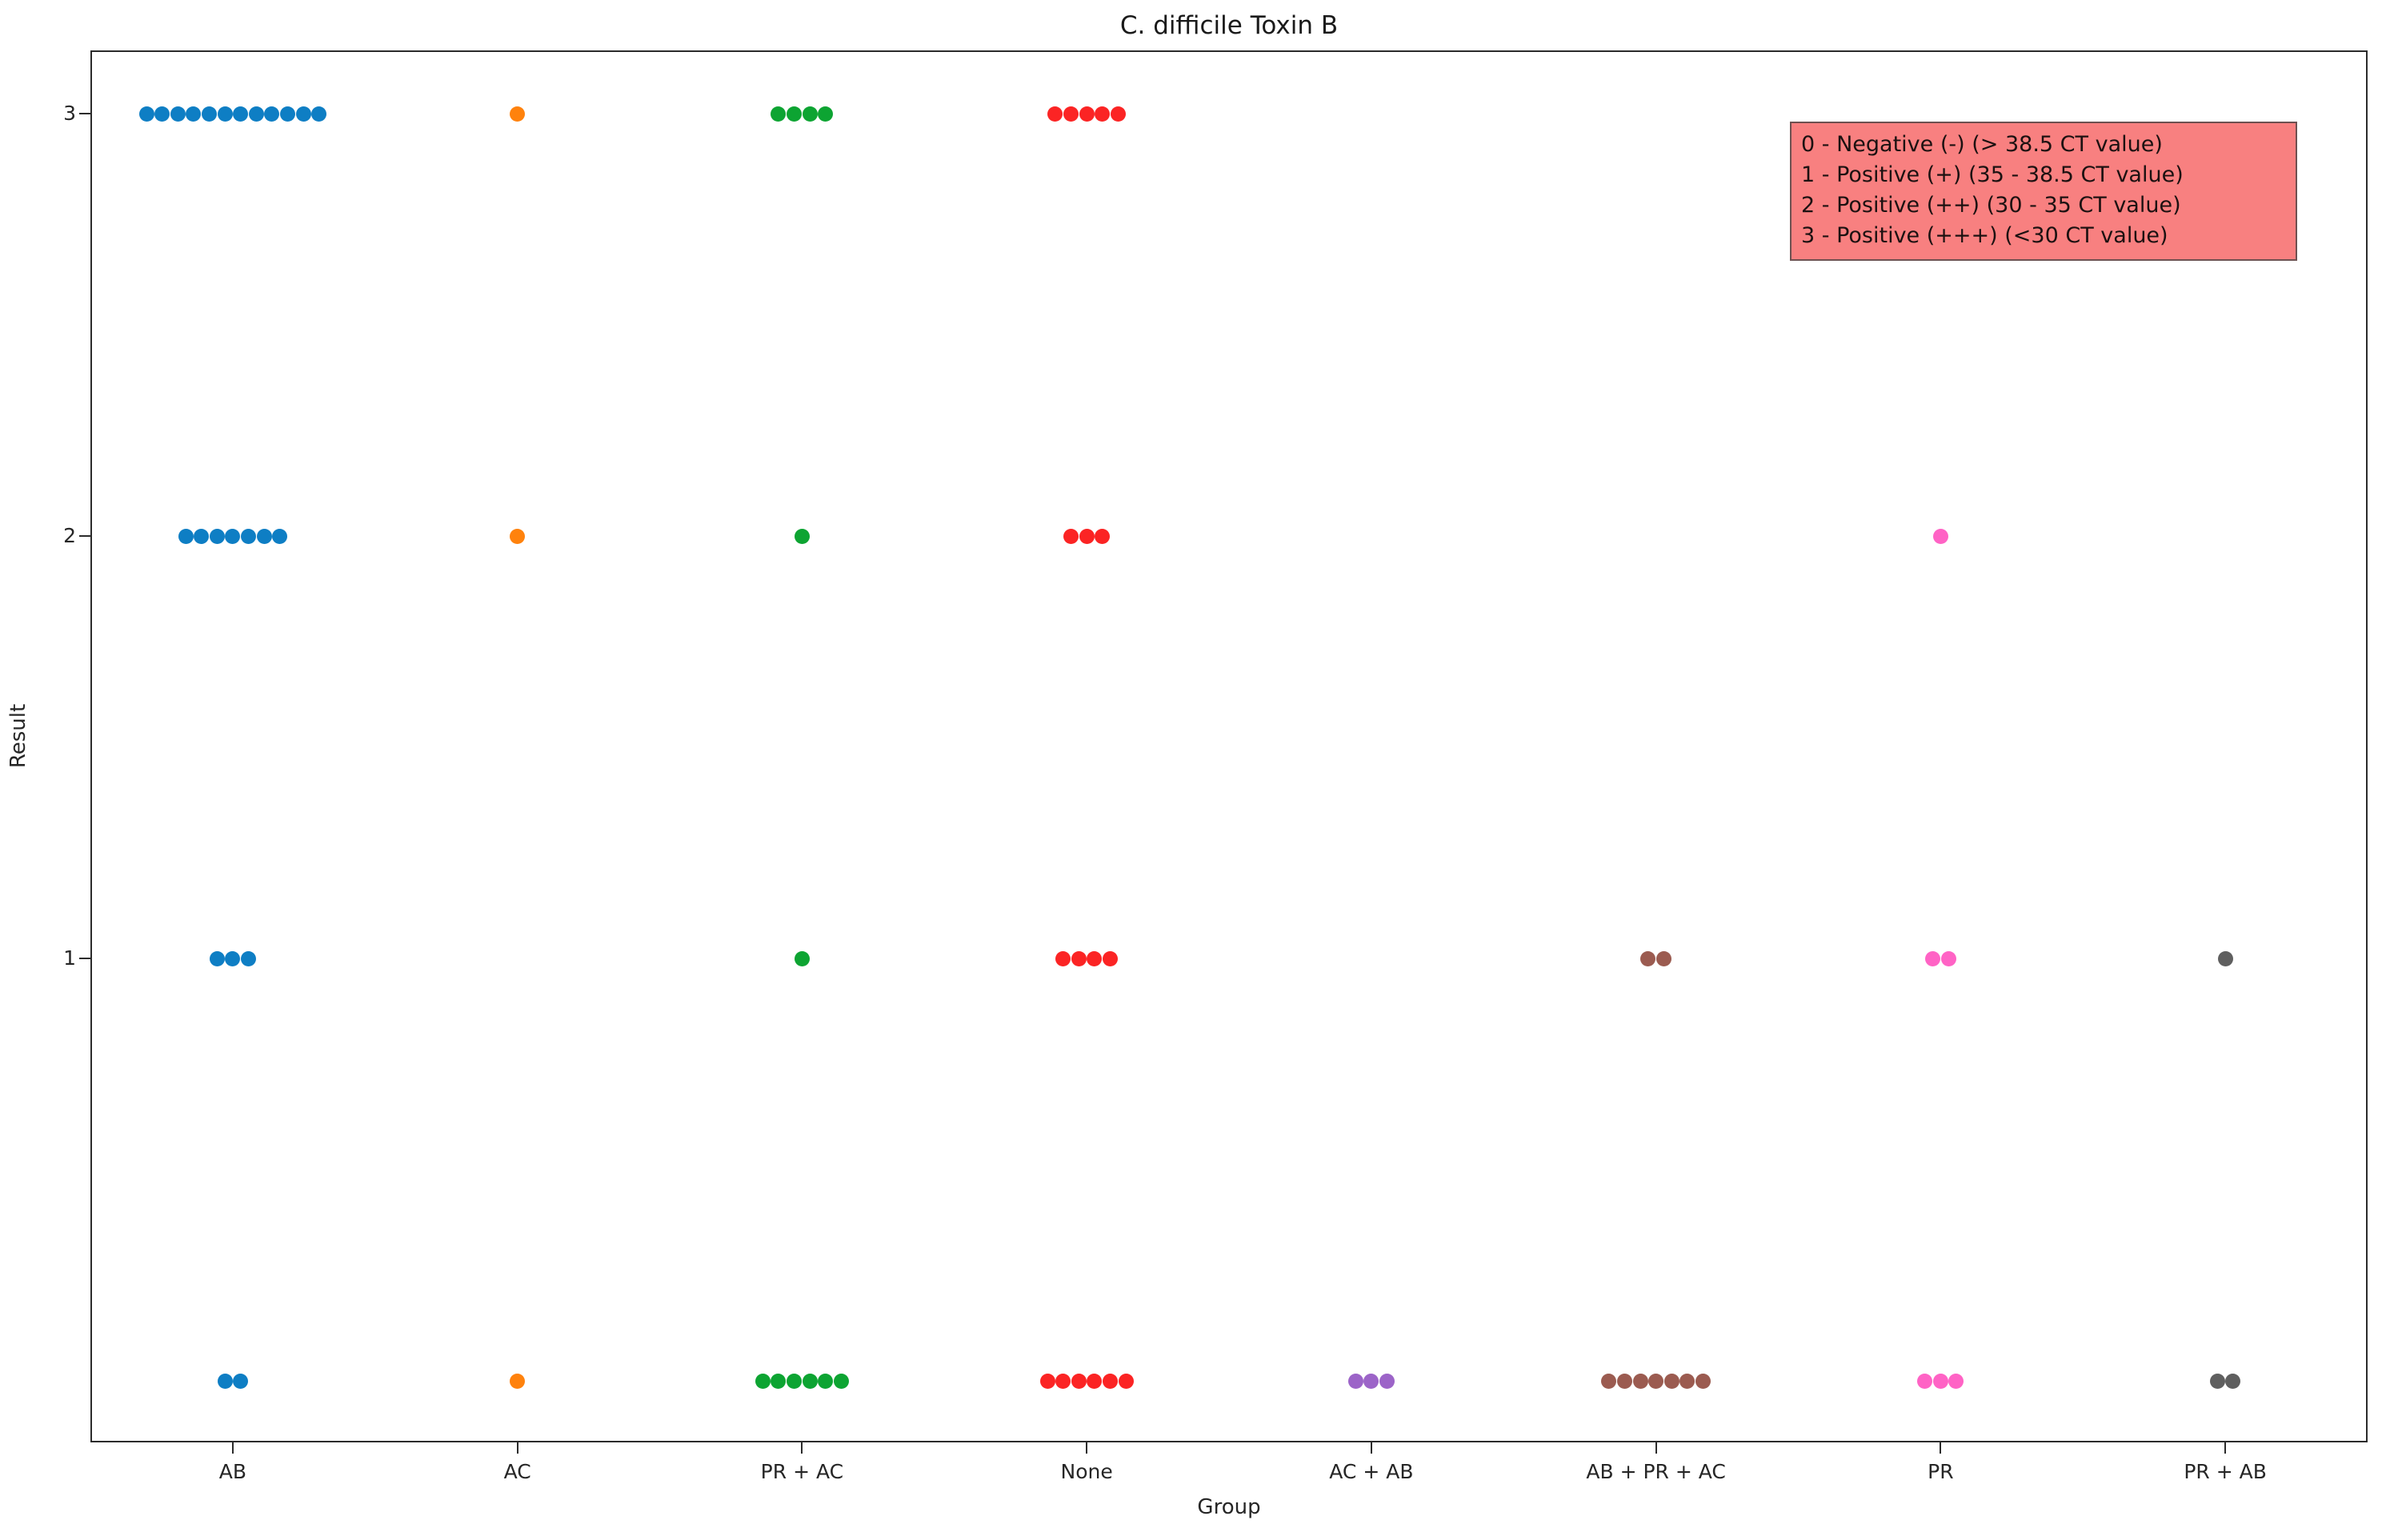 This screenshot has height=1540, width=2382. Describe the element at coordinates (69, 958) in the screenshot. I see `y-tick-label: 1` at that location.